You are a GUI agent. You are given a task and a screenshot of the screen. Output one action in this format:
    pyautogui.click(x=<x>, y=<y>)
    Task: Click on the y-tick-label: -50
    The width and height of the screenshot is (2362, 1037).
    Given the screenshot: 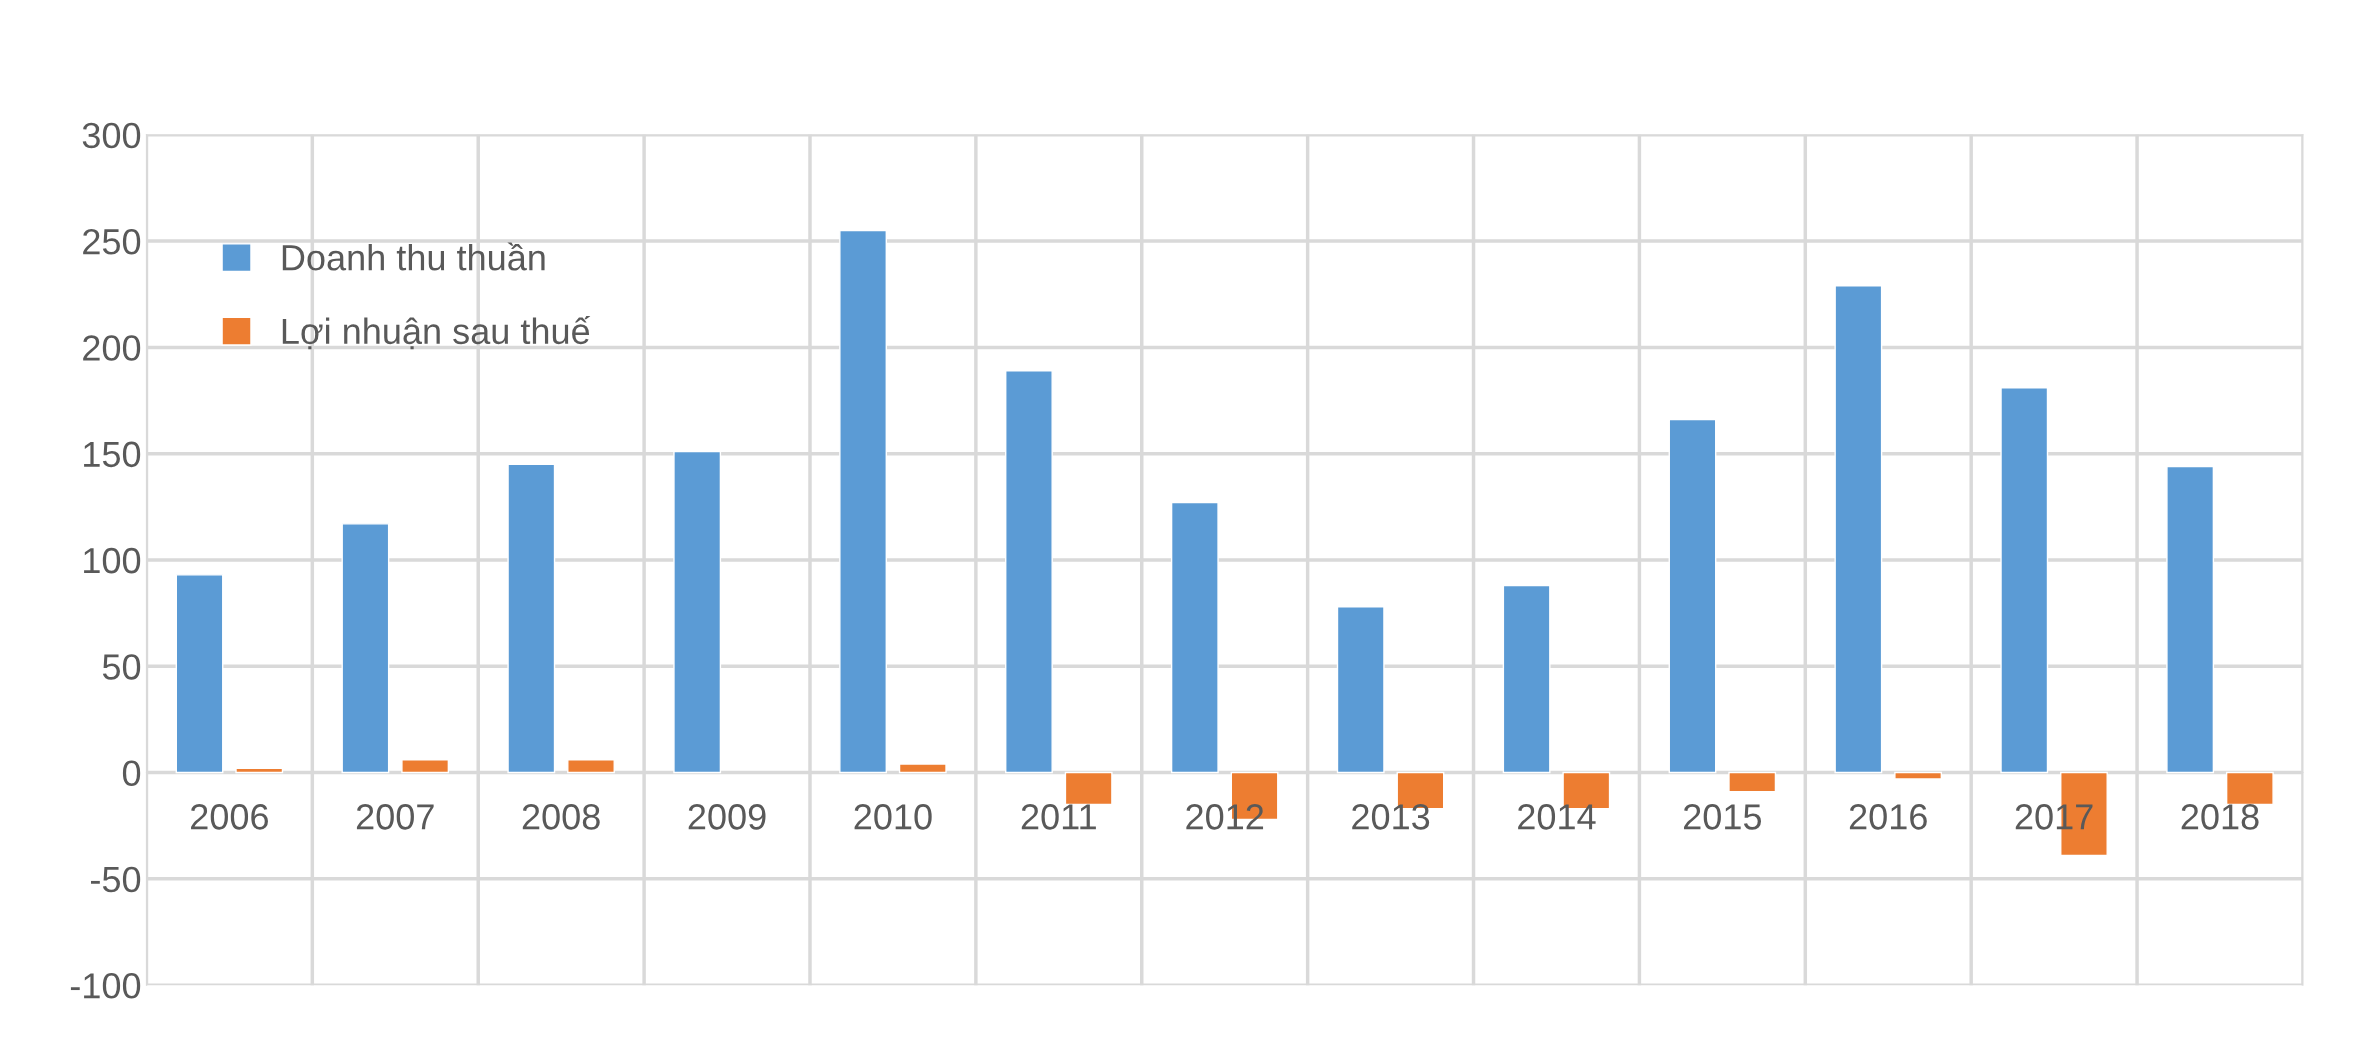 What is the action you would take?
    pyautogui.click(x=116, y=879)
    